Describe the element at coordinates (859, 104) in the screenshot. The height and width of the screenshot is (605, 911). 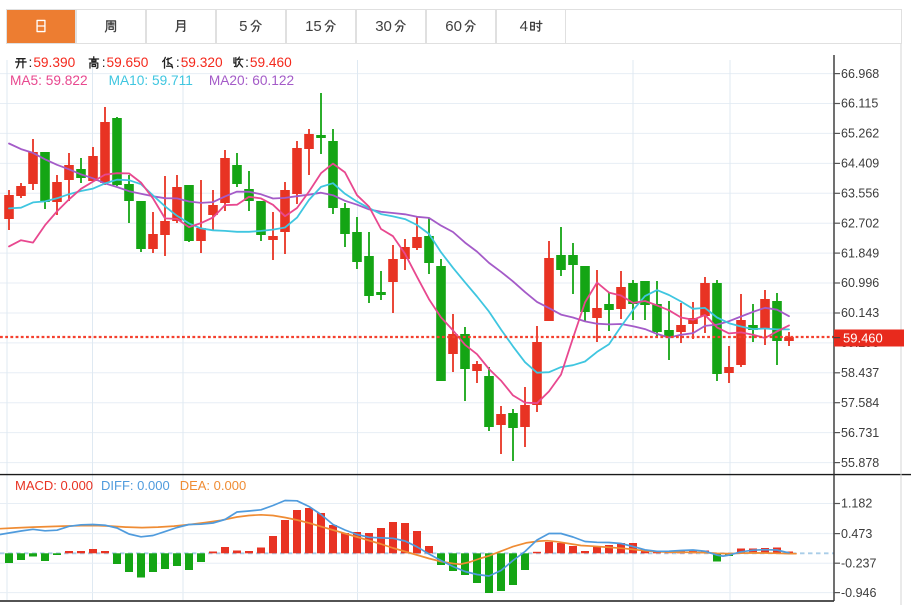
I see `svg-text: 66.115` at that location.